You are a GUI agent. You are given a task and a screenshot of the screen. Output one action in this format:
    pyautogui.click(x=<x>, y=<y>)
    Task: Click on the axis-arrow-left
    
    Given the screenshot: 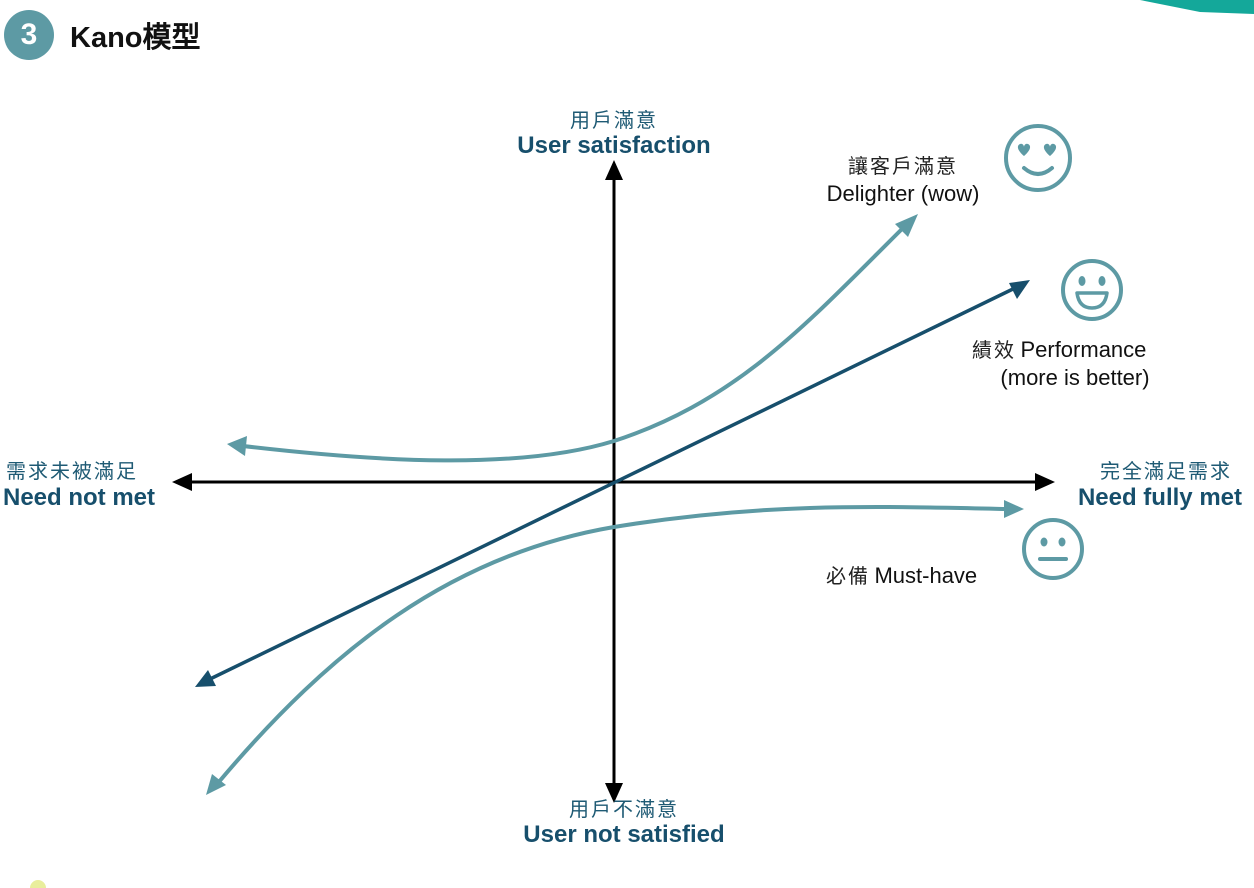 What is the action you would take?
    pyautogui.click(x=182, y=482)
    